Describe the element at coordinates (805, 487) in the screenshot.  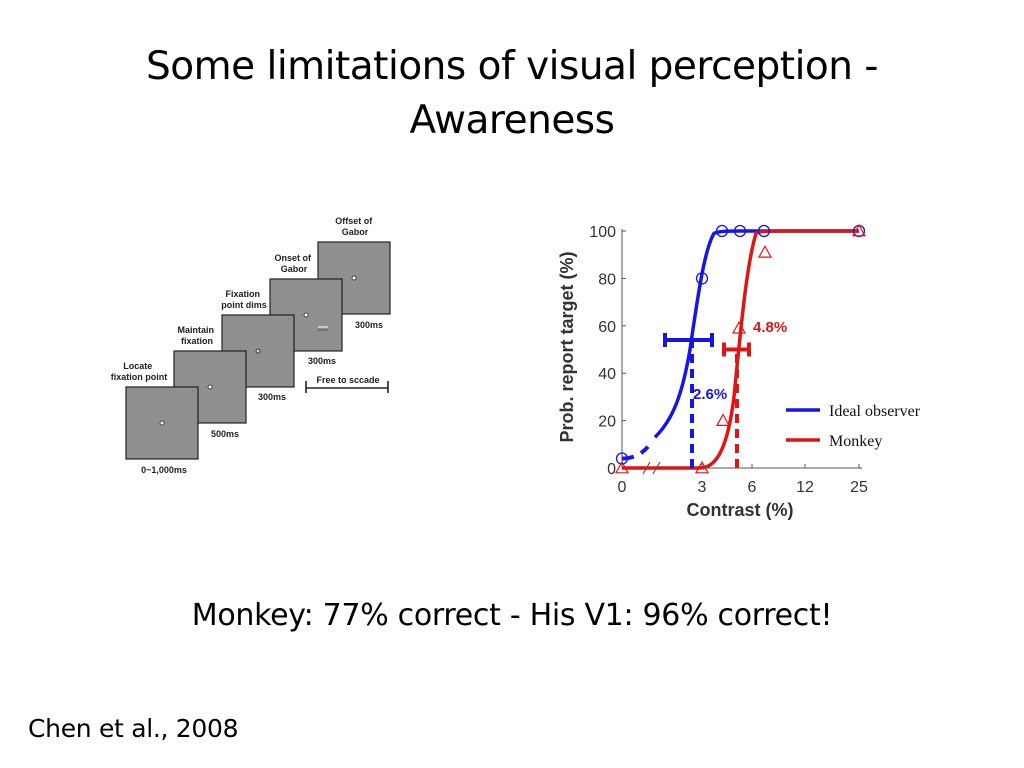
I see `x-tick-label: 12` at that location.